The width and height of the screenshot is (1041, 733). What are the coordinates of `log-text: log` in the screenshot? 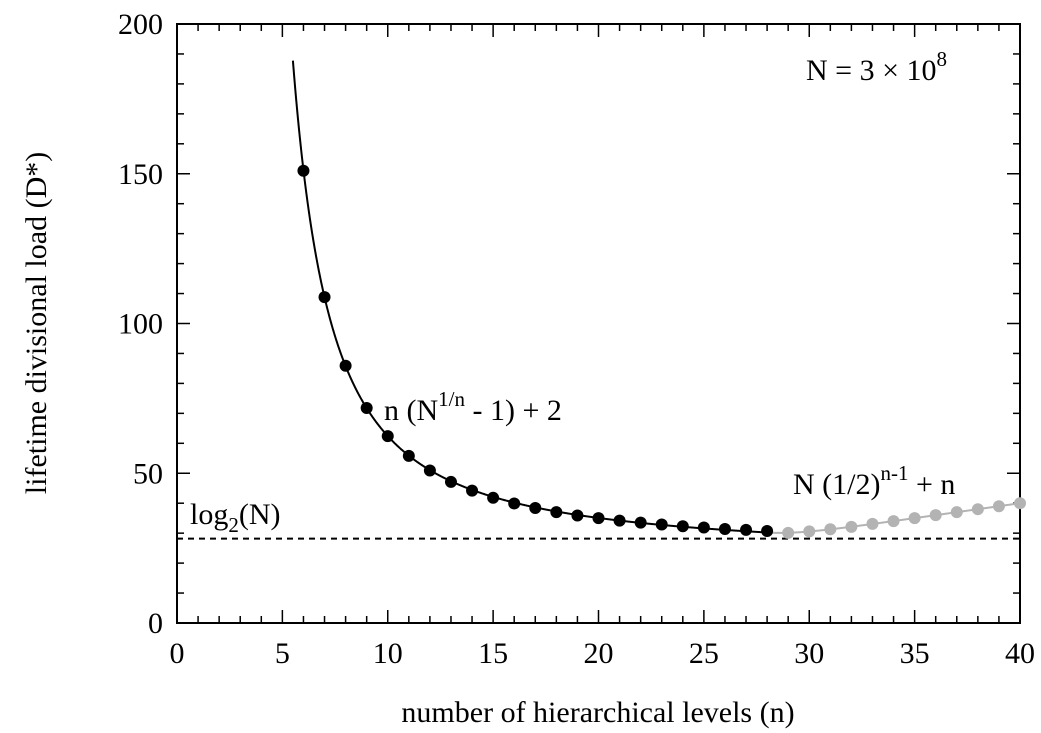 It's located at (209, 514).